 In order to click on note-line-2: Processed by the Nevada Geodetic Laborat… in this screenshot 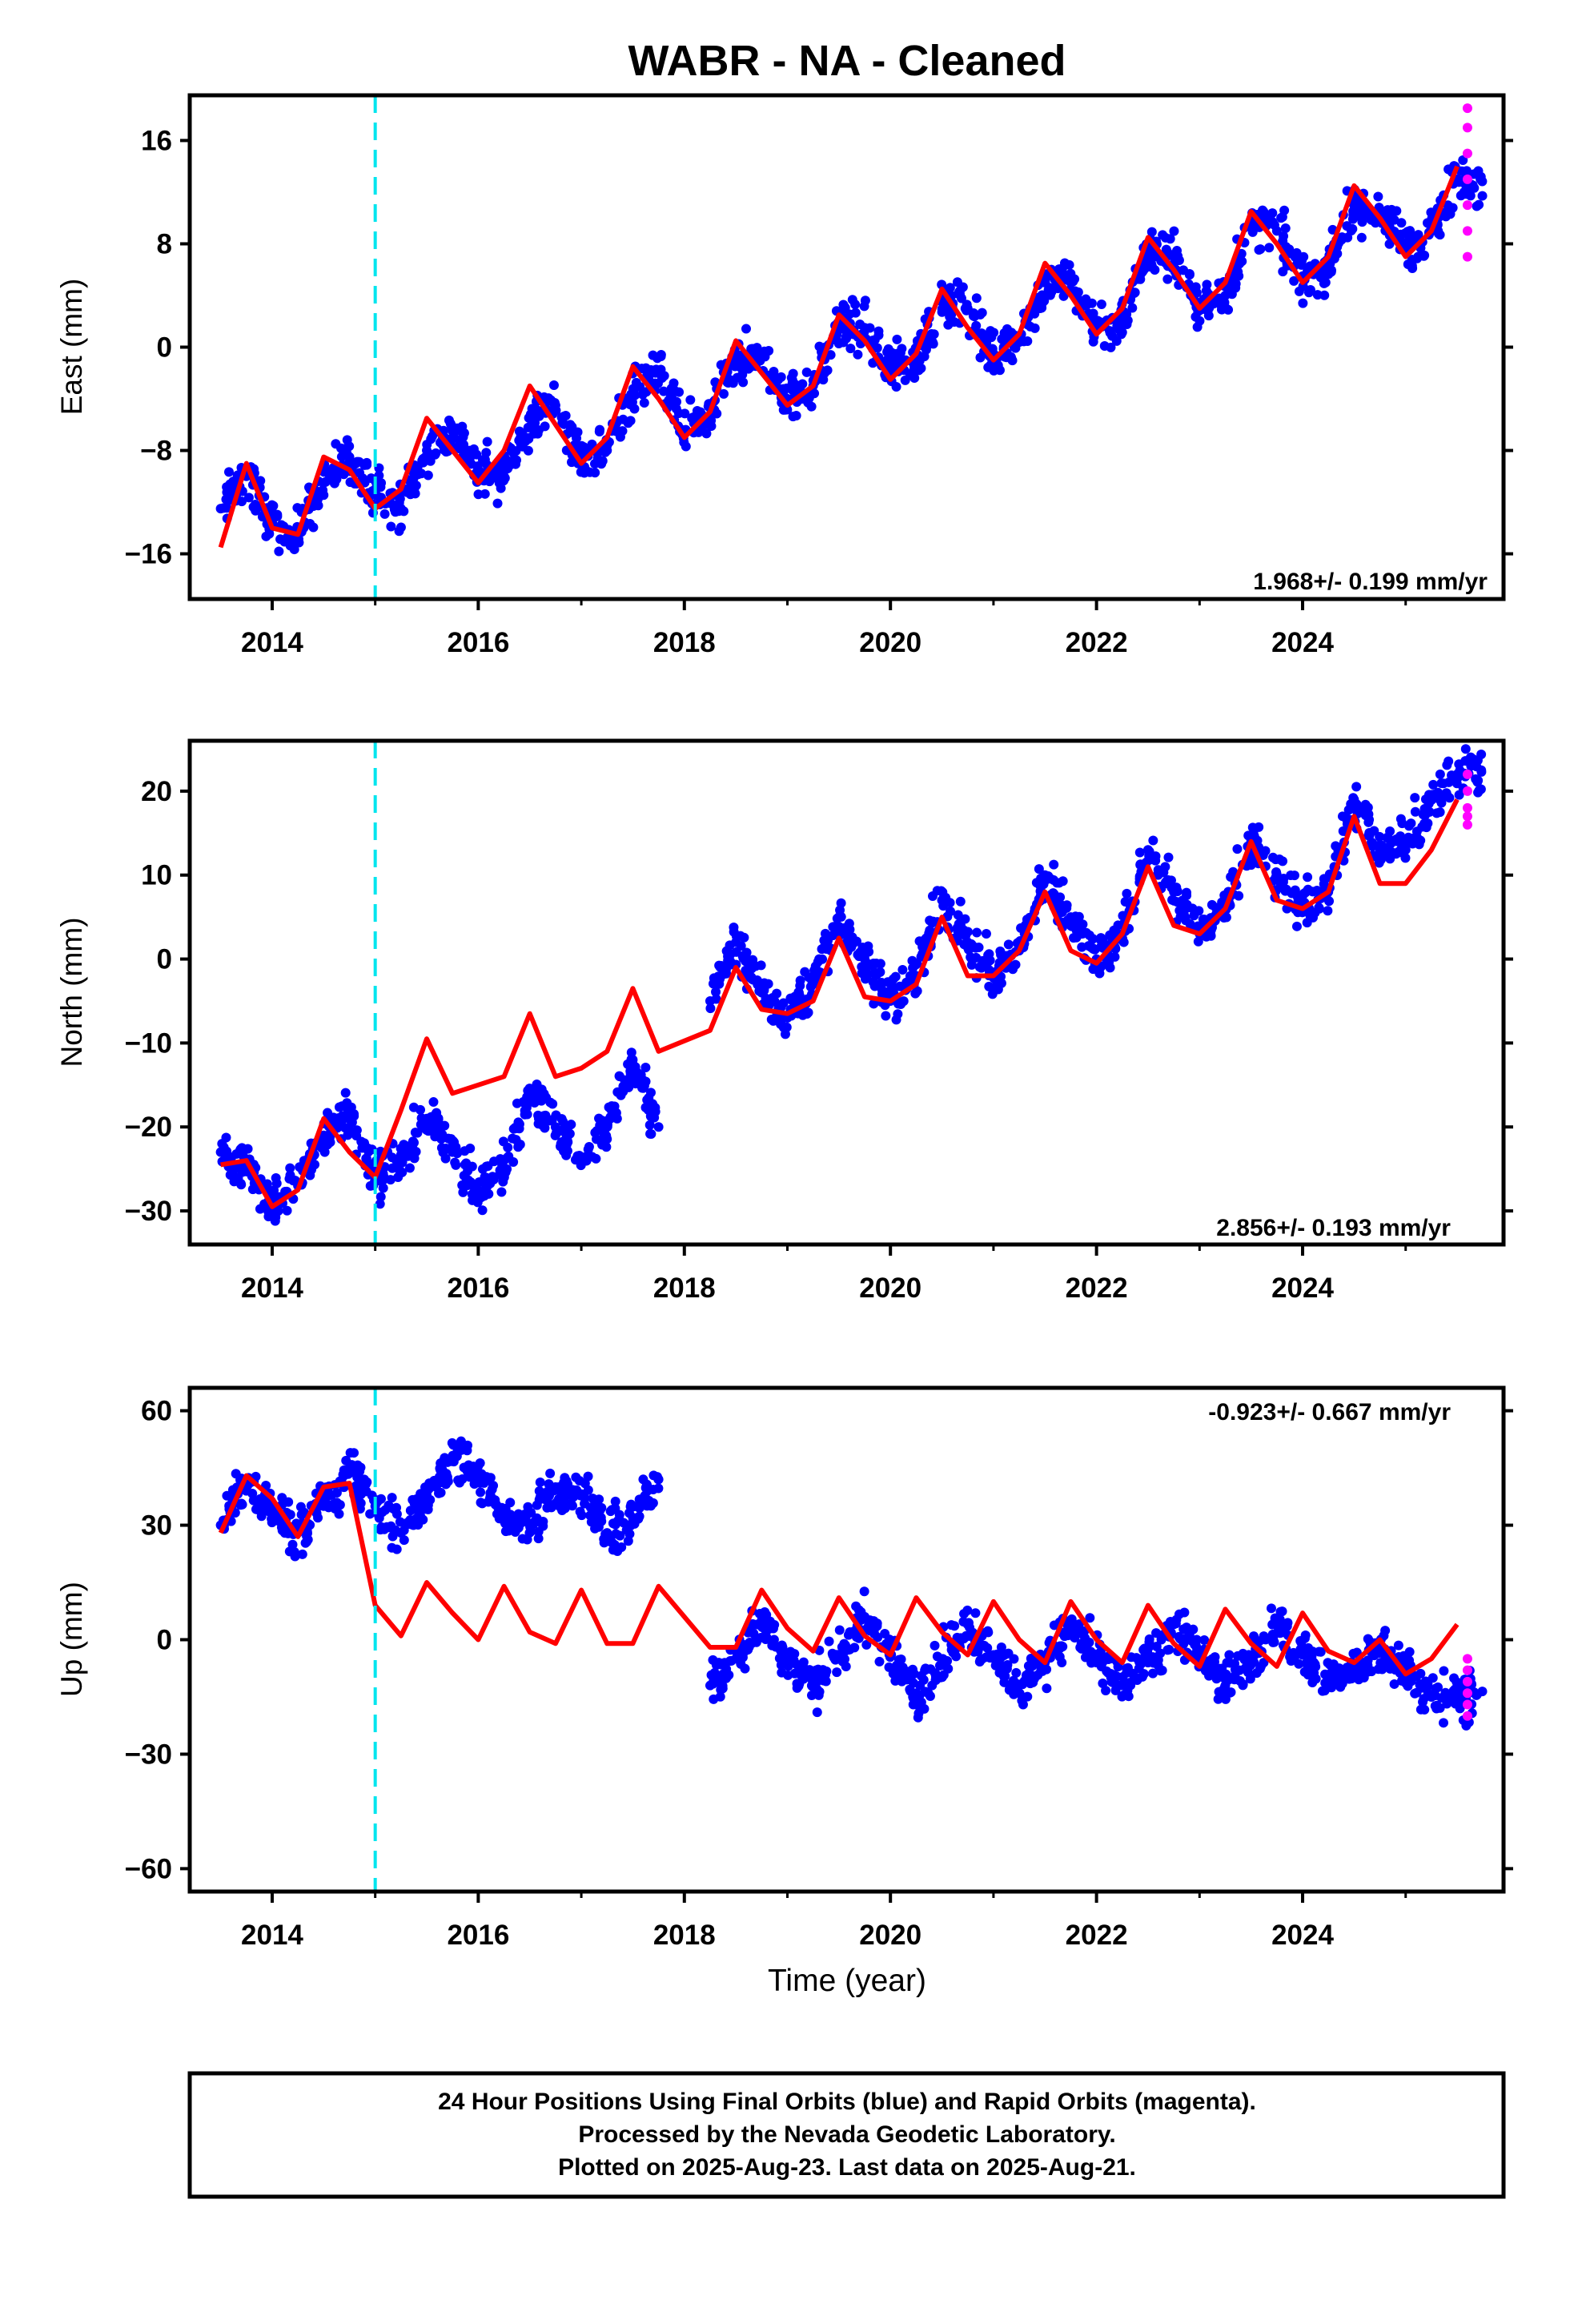, I will do `click(847, 2134)`.